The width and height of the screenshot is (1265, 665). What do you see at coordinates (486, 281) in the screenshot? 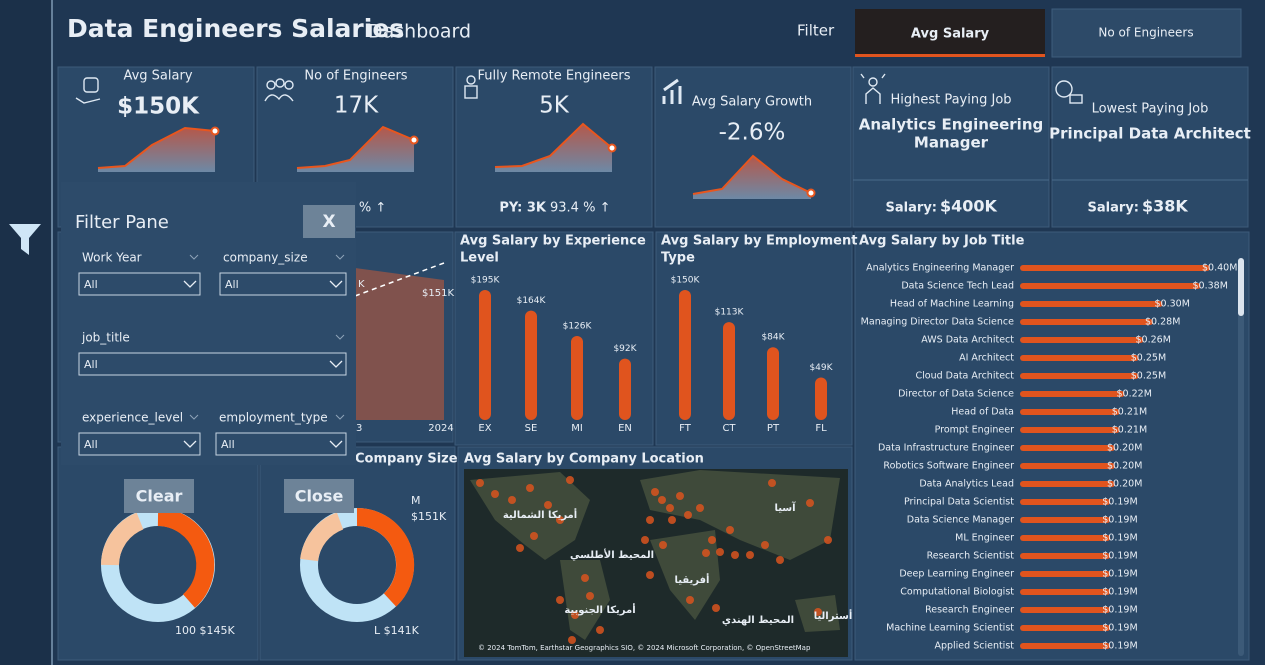
I see `data-label: $195K` at bounding box center [486, 281].